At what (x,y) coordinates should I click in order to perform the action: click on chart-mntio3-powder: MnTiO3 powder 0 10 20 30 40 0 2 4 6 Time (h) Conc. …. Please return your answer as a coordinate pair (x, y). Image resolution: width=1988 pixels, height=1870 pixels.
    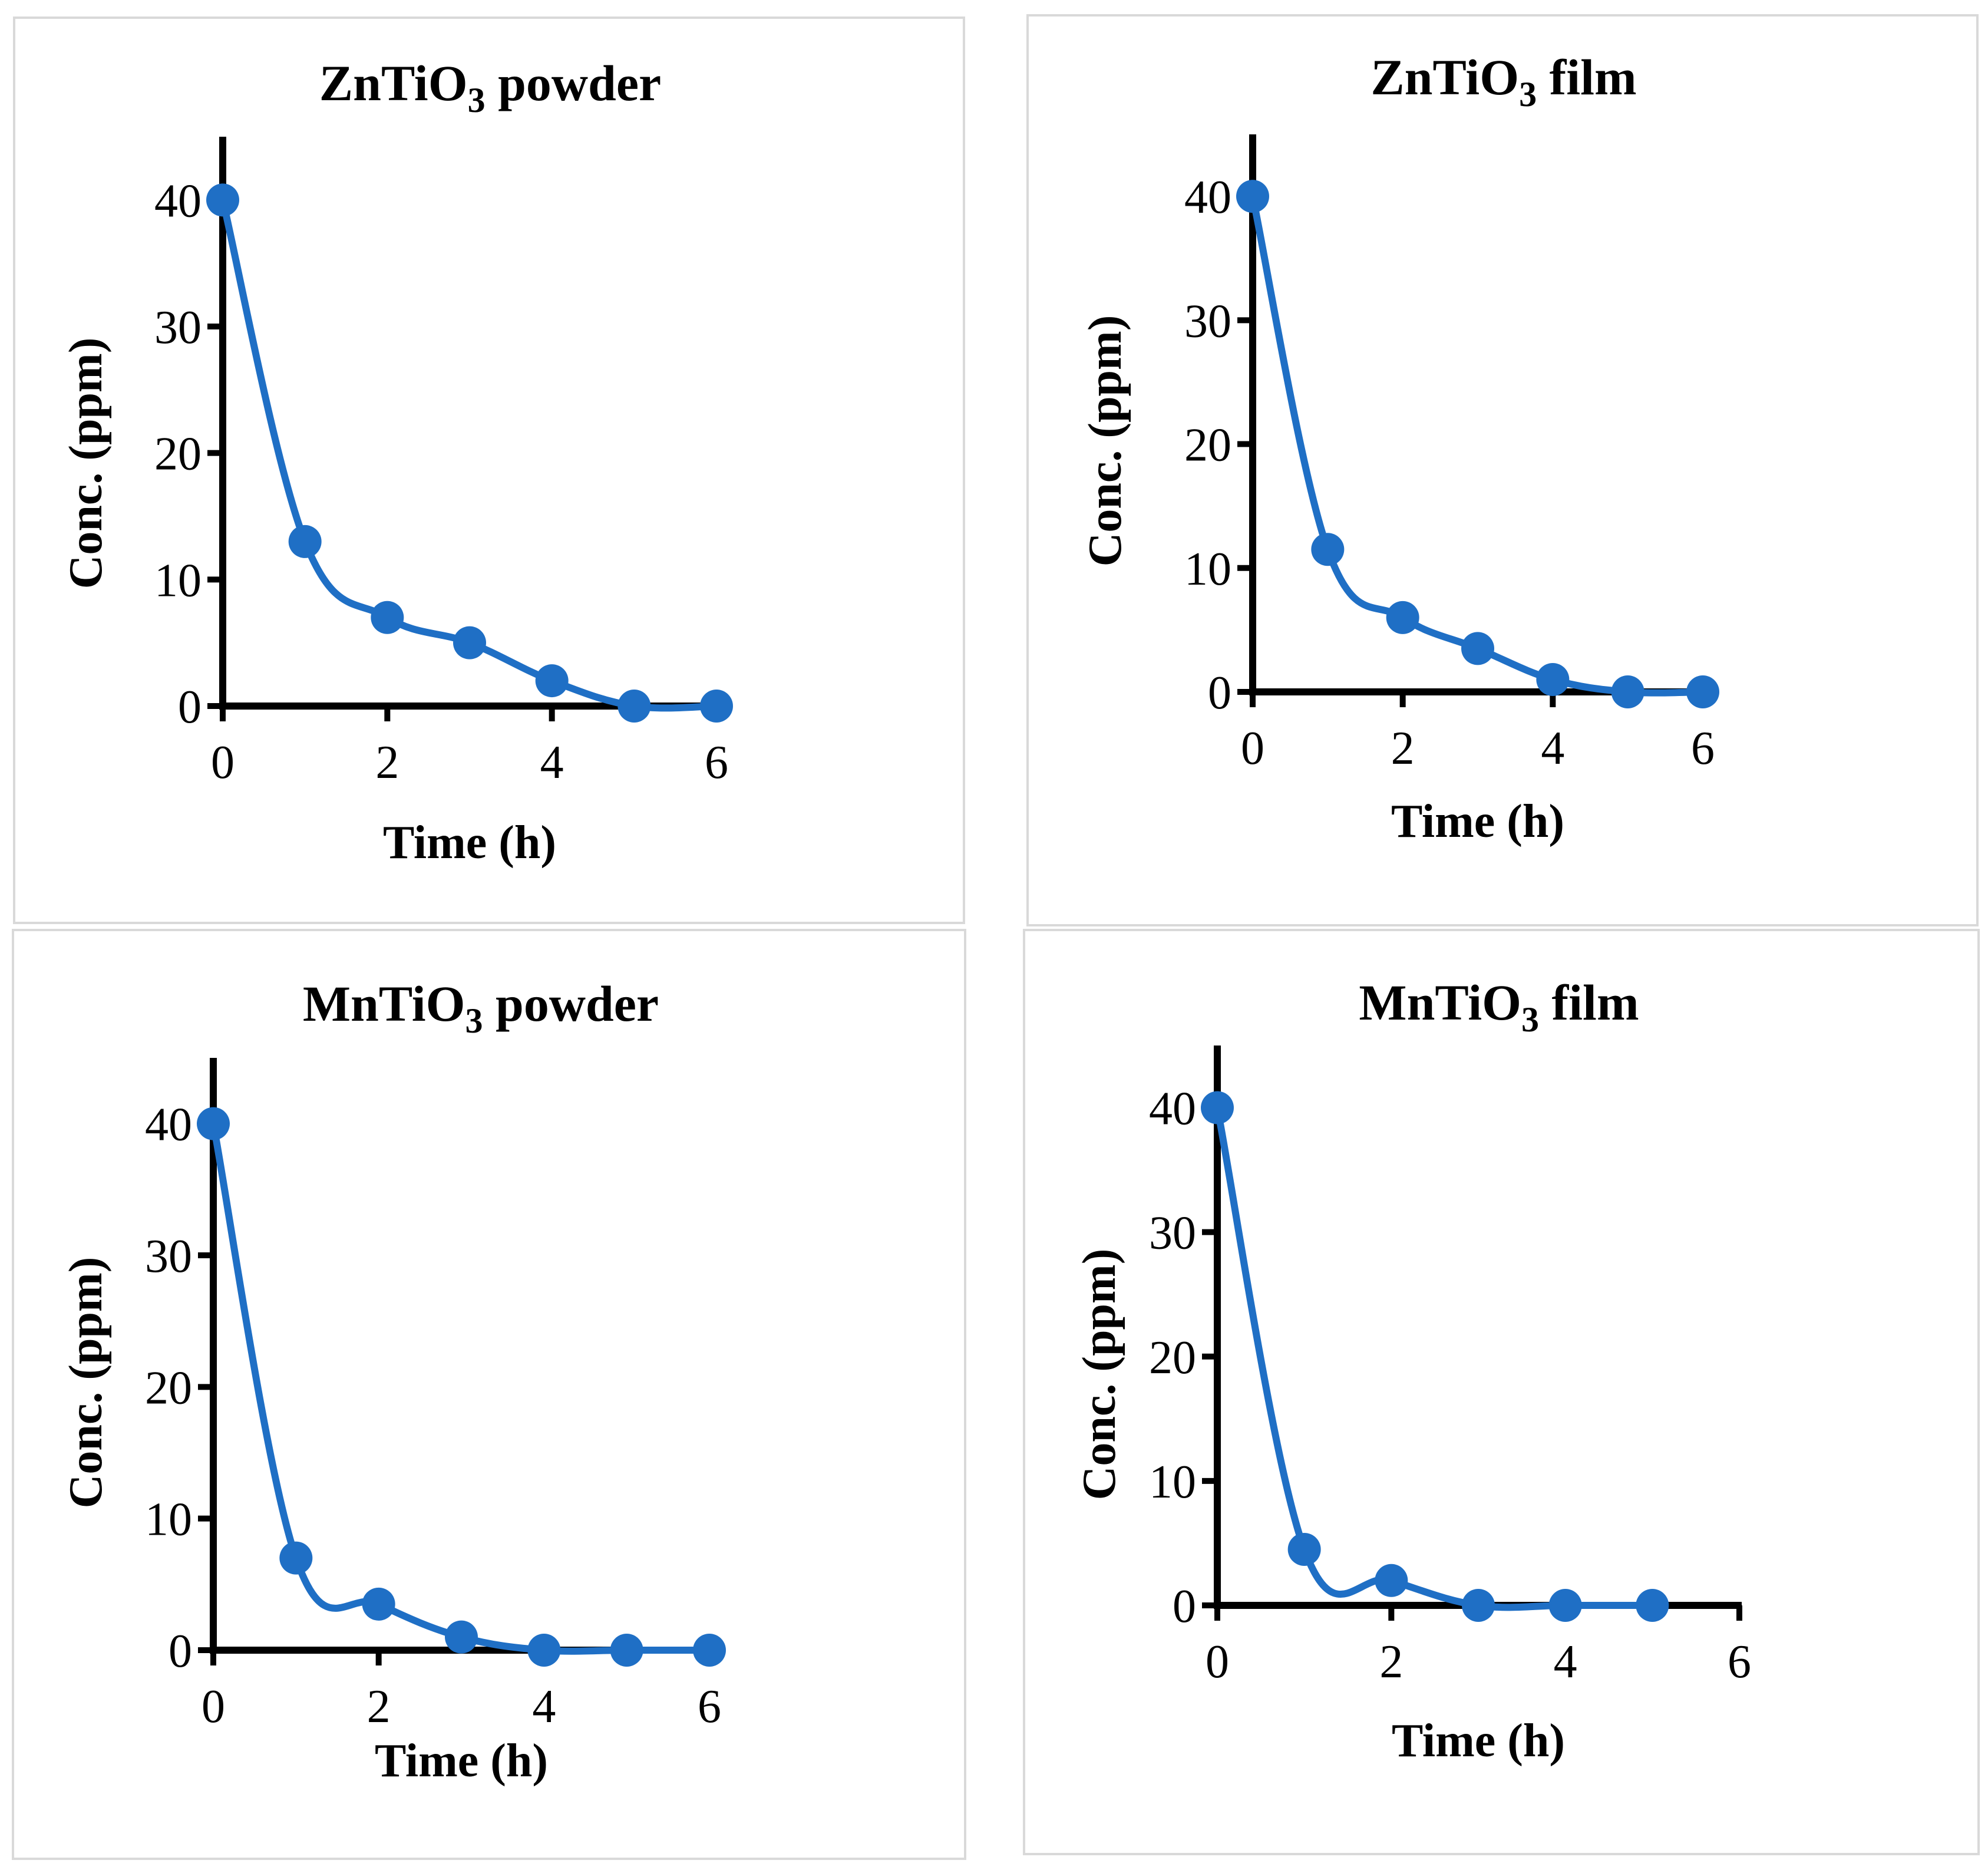
    Looking at the image, I should click on (393, 1381).